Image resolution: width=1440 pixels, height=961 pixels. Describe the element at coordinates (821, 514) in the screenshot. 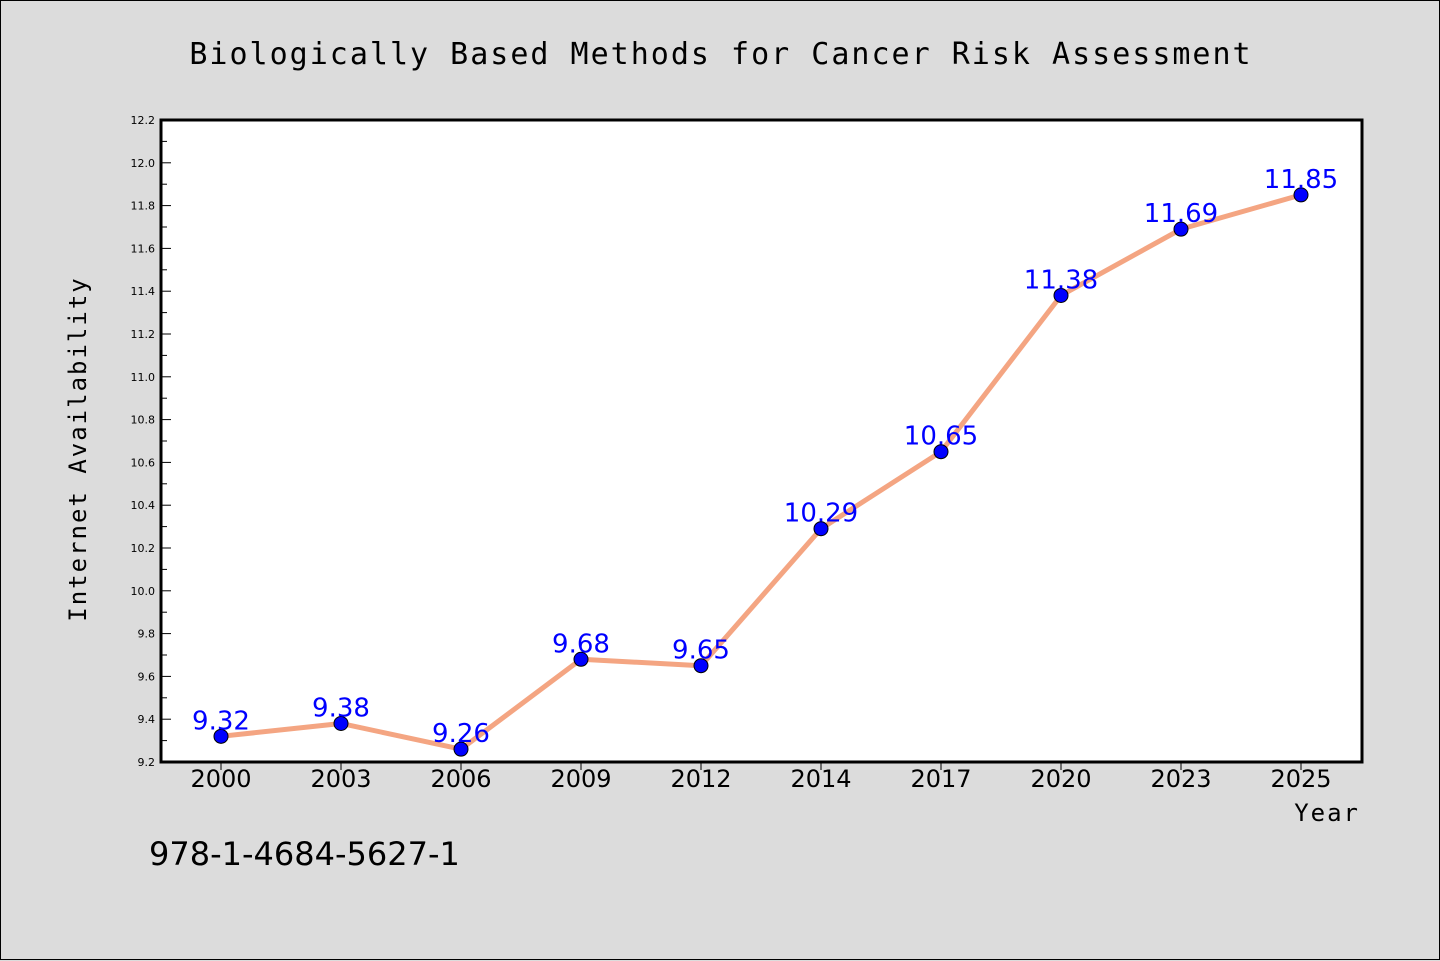

I see `data-label-2014: 10.29` at that location.